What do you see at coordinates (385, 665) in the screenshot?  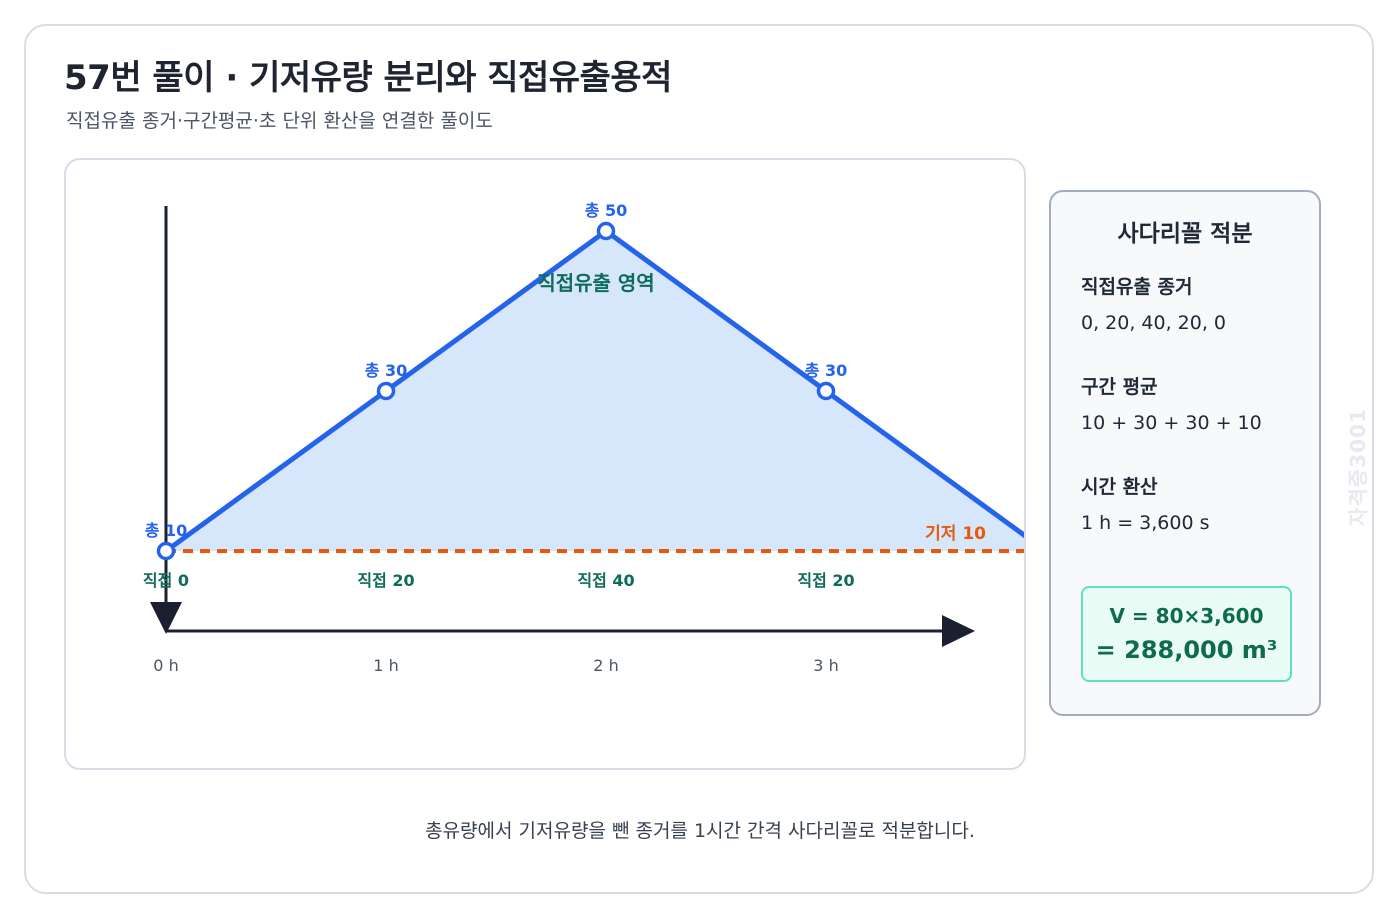 I see `x-tick-label: 1 h` at bounding box center [385, 665].